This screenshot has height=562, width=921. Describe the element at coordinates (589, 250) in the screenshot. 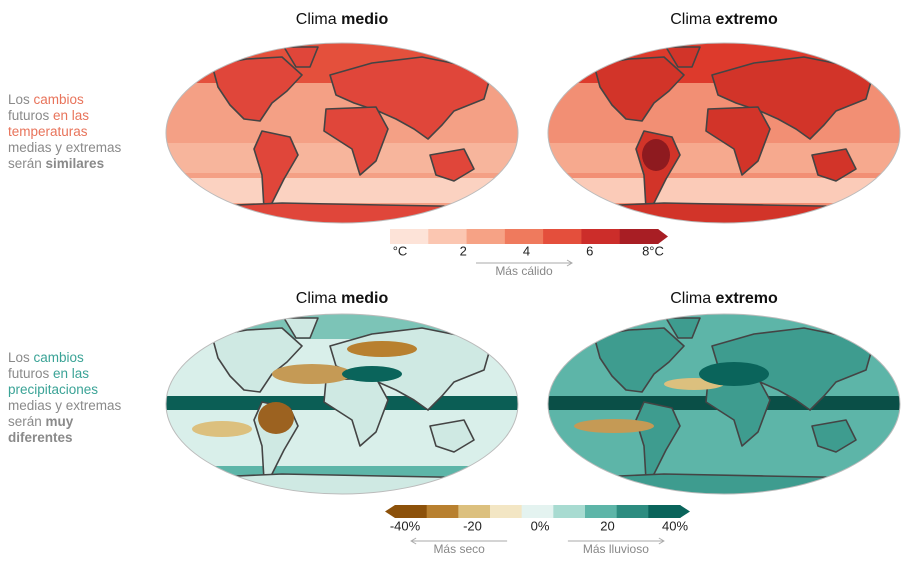

I see `colorbar-label: 6` at that location.